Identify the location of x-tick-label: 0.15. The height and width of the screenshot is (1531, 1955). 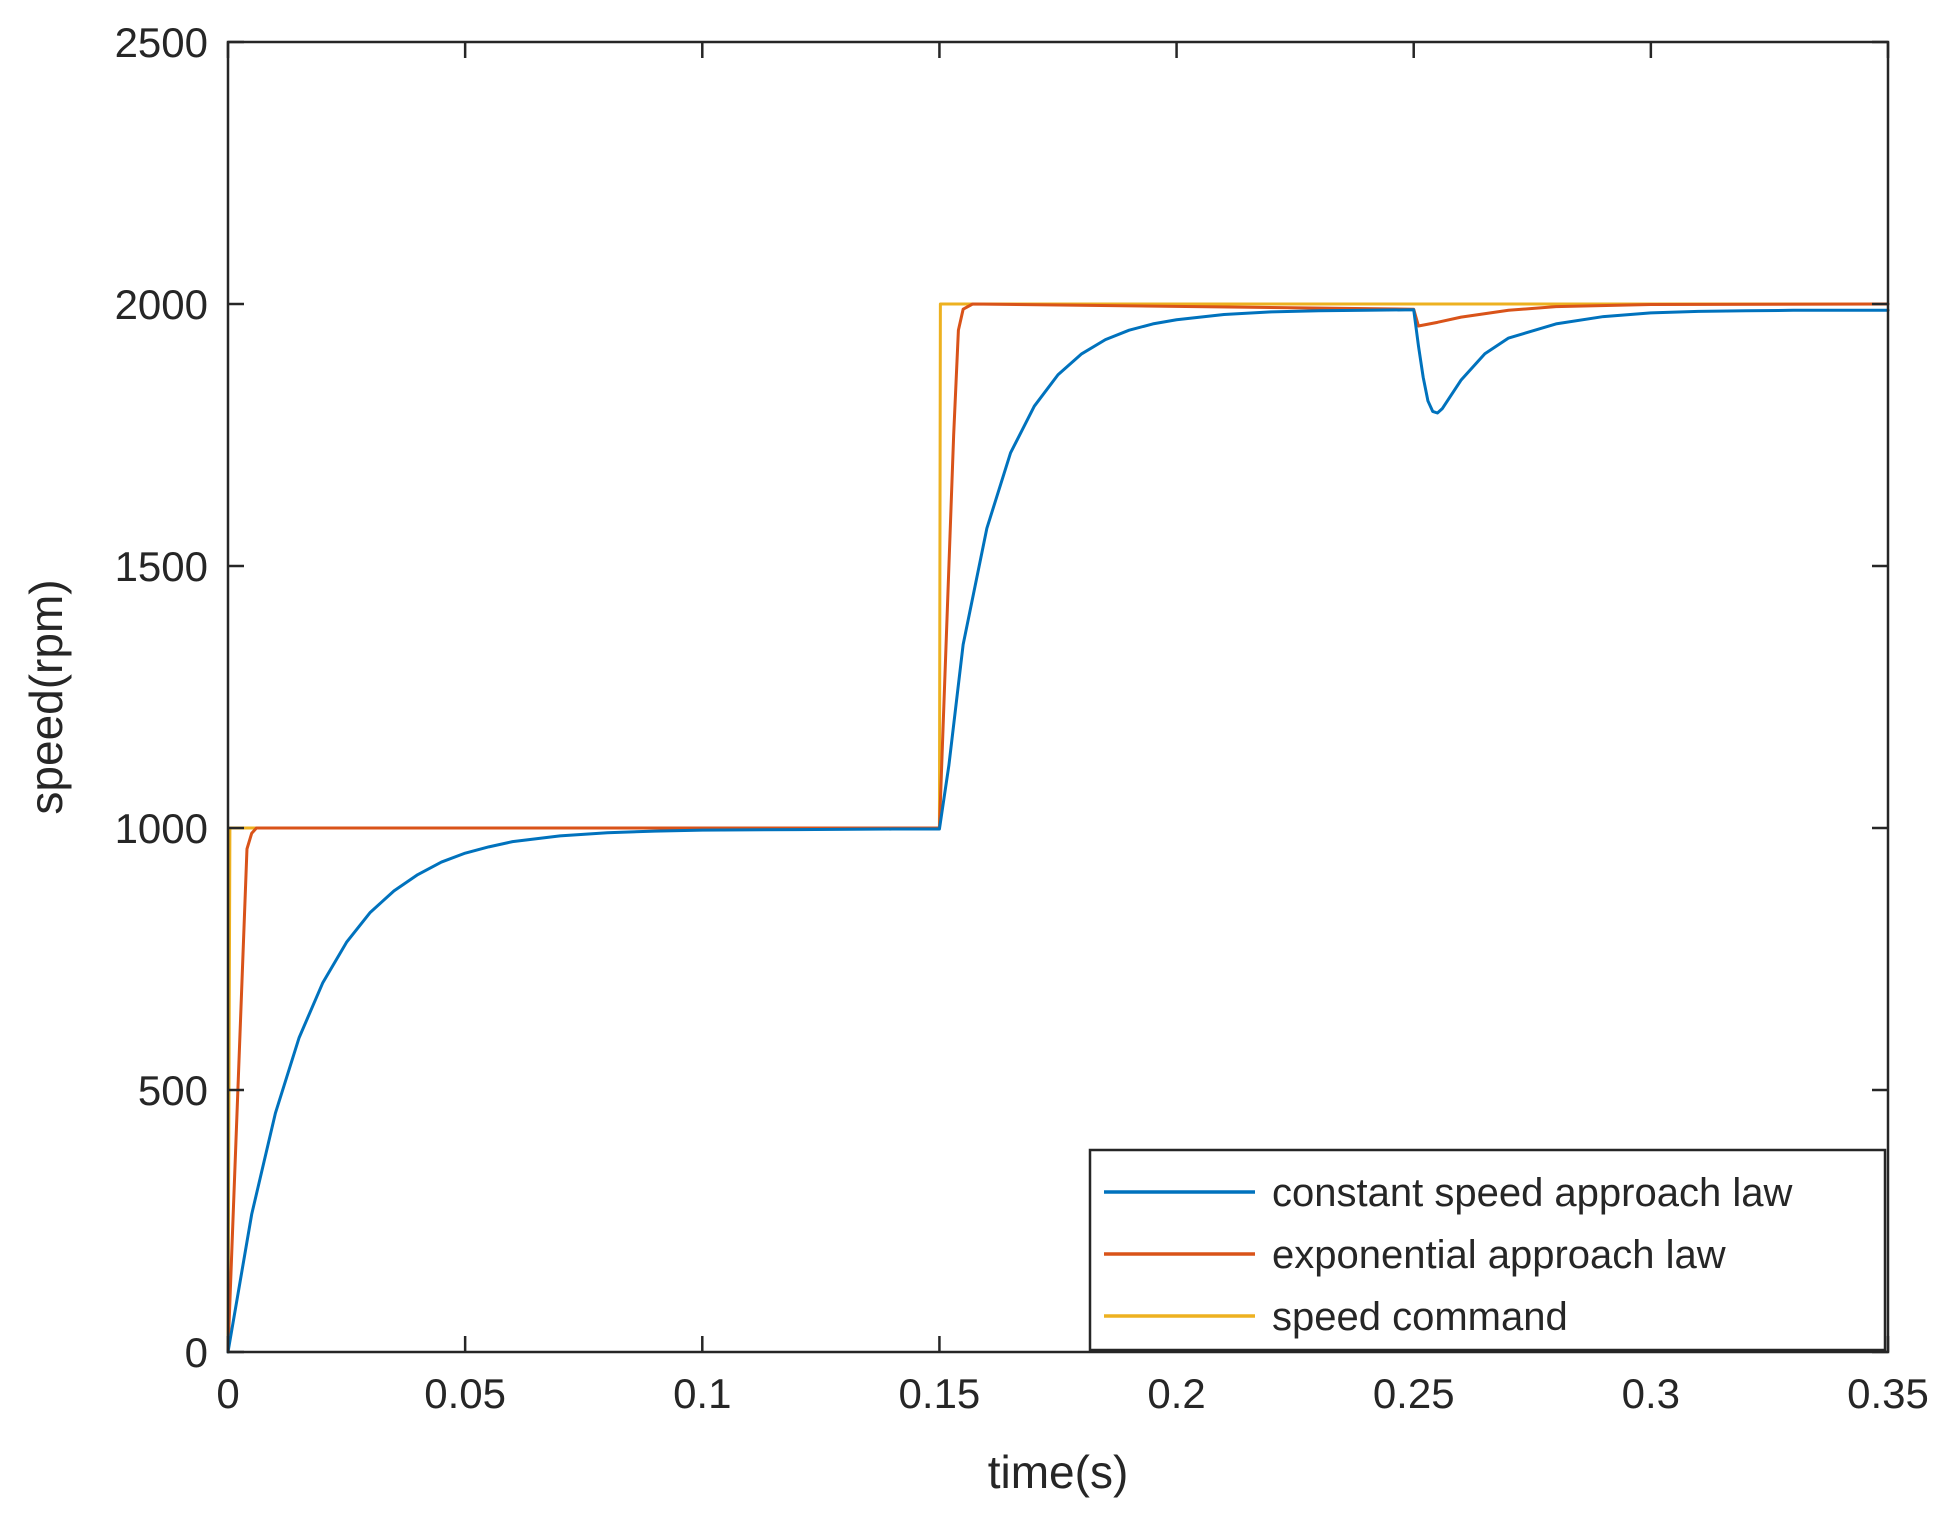
(940, 1393).